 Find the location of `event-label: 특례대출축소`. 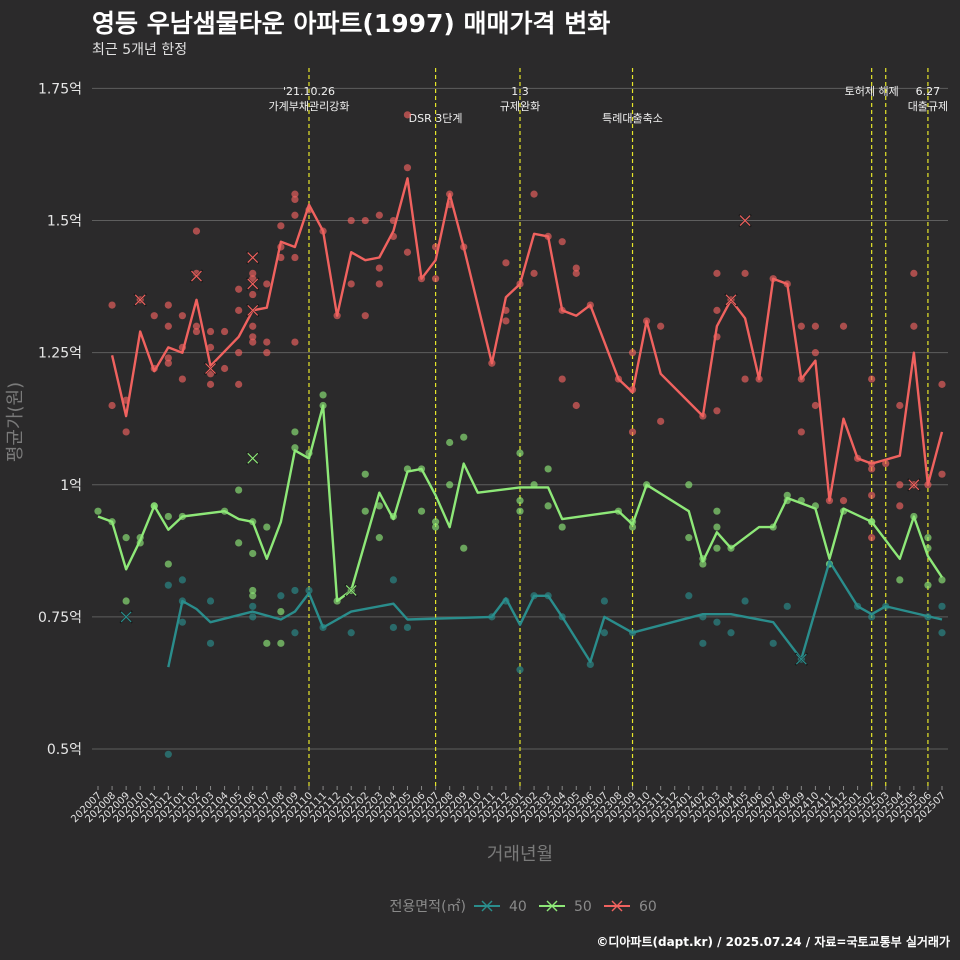

event-label: 특례대출축소 is located at coordinates (632, 118).